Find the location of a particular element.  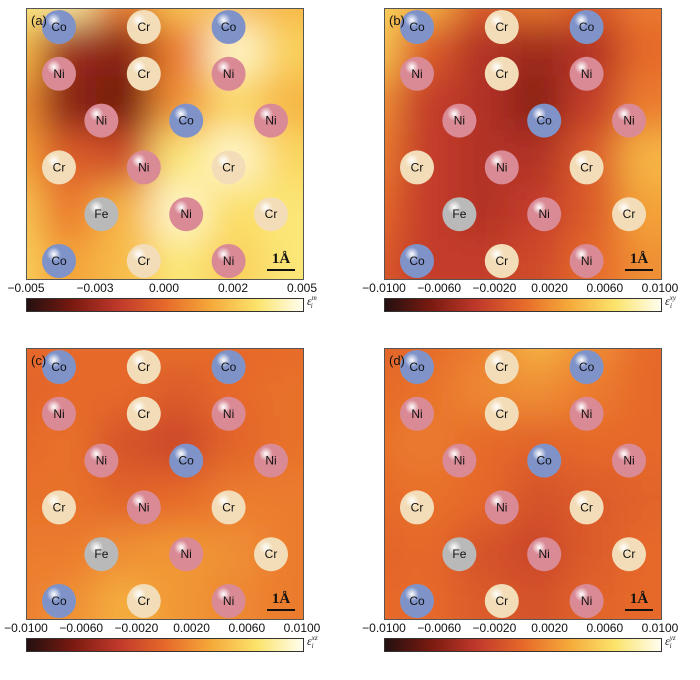

colorbar-tick: 0.005 is located at coordinates (302, 288).